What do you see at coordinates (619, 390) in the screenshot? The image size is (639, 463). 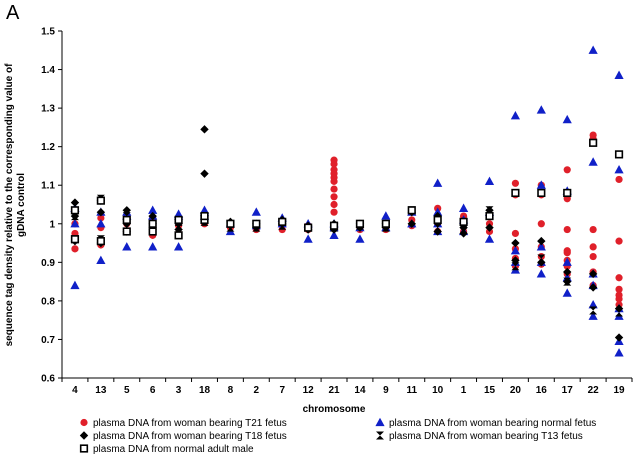 I see `x-tick-label: 19` at bounding box center [619, 390].